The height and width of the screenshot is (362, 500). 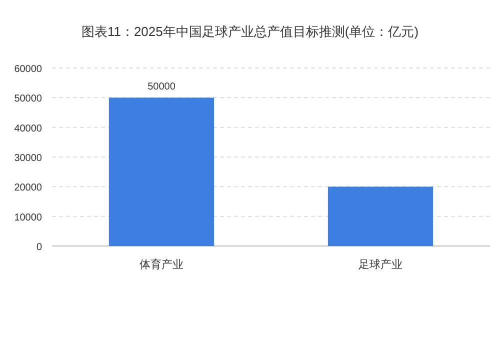 I want to click on y-tick-label: 40000, so click(x=28, y=128).